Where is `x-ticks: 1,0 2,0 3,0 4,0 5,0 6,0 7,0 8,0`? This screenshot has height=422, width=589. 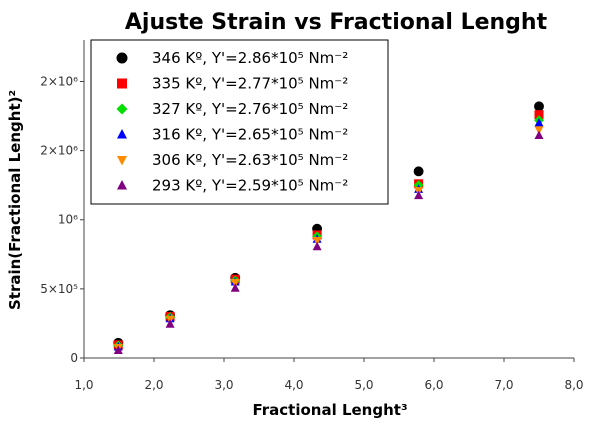 x-ticks: 1,0 2,0 3,0 4,0 5,0 6,0 7,0 8,0 is located at coordinates (329, 375).